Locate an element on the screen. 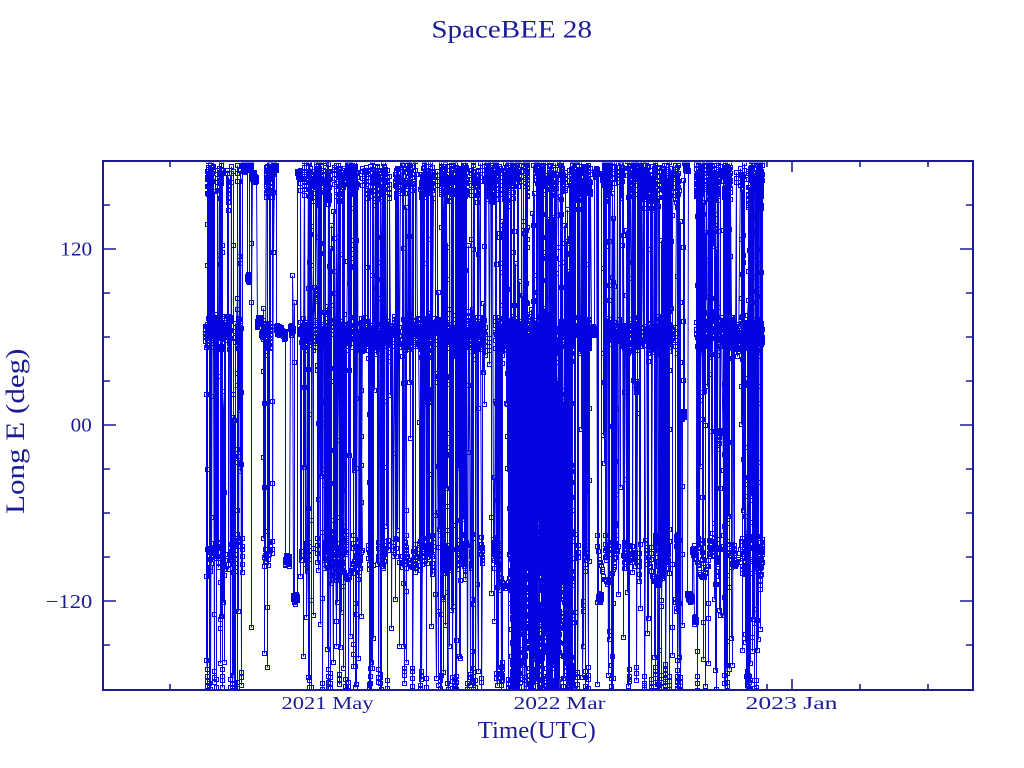 The width and height of the screenshot is (1024, 768). svg-text: 2023 Jan is located at coordinates (792, 703).